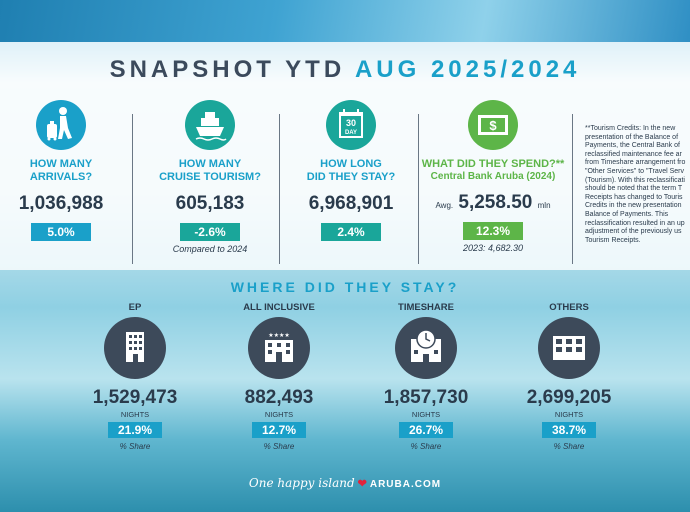 The height and width of the screenshot is (512, 690). What do you see at coordinates (405, 484) in the screenshot?
I see `footer-brand-link: ARUBA.COM` at bounding box center [405, 484].